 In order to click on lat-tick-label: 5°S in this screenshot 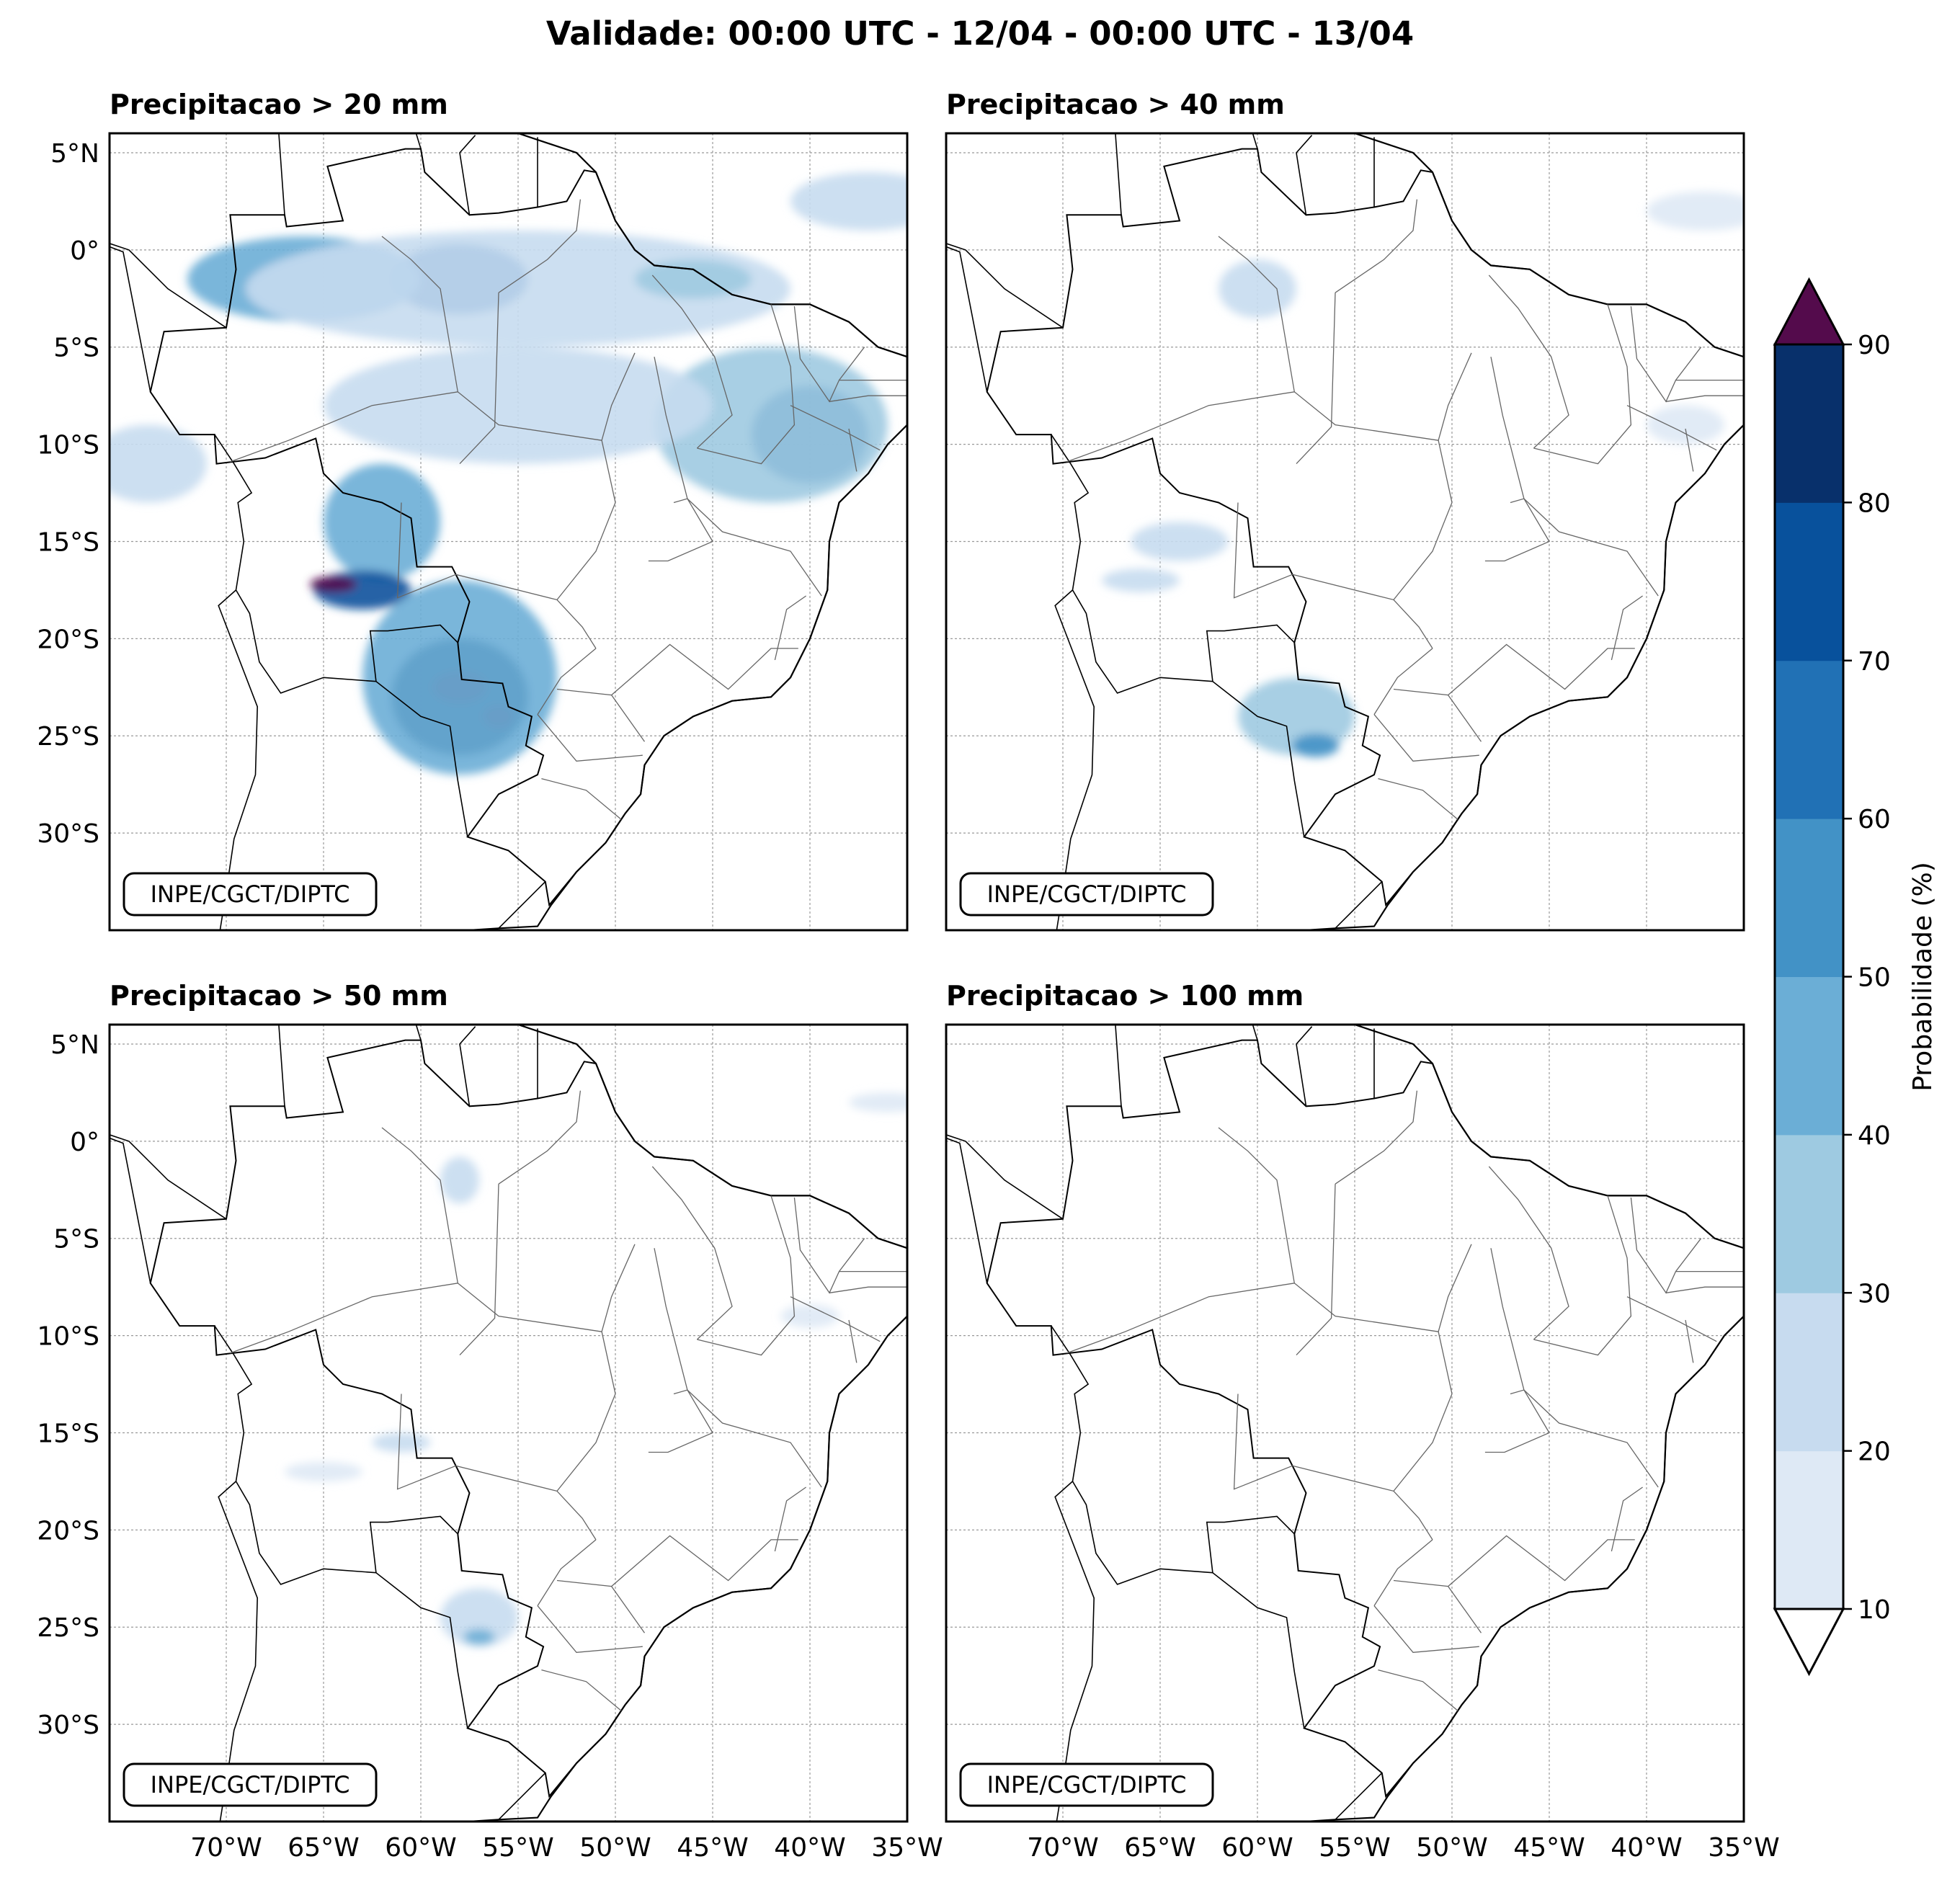, I will do `click(76, 1239)`.